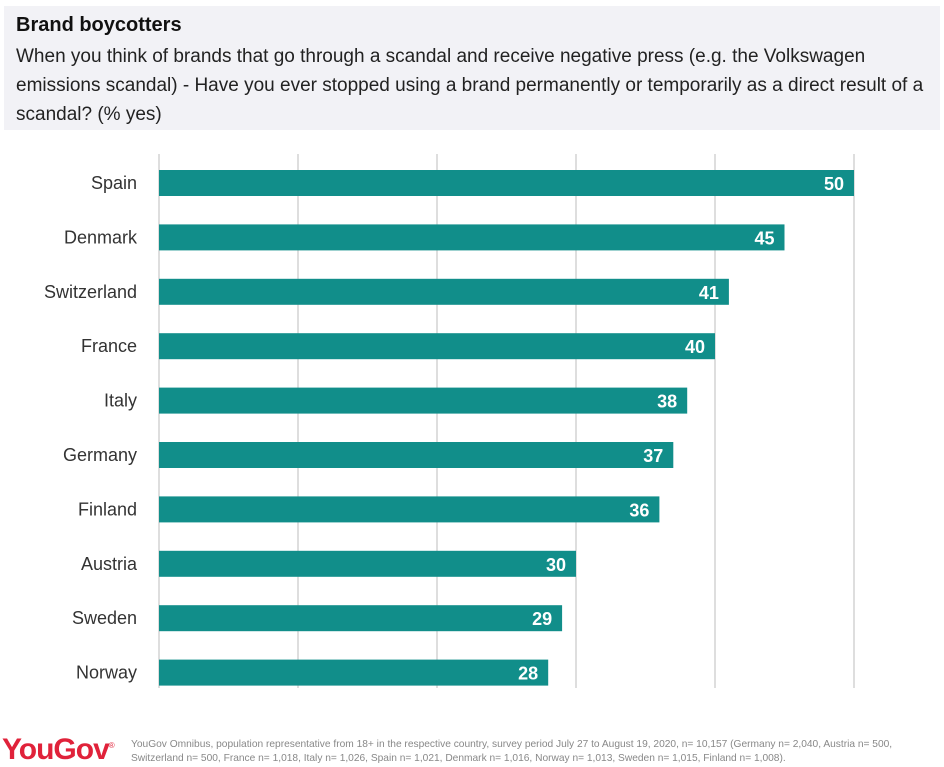 Image resolution: width=944 pixels, height=767 pixels. I want to click on category-label-denmark: Denmark, so click(101, 237).